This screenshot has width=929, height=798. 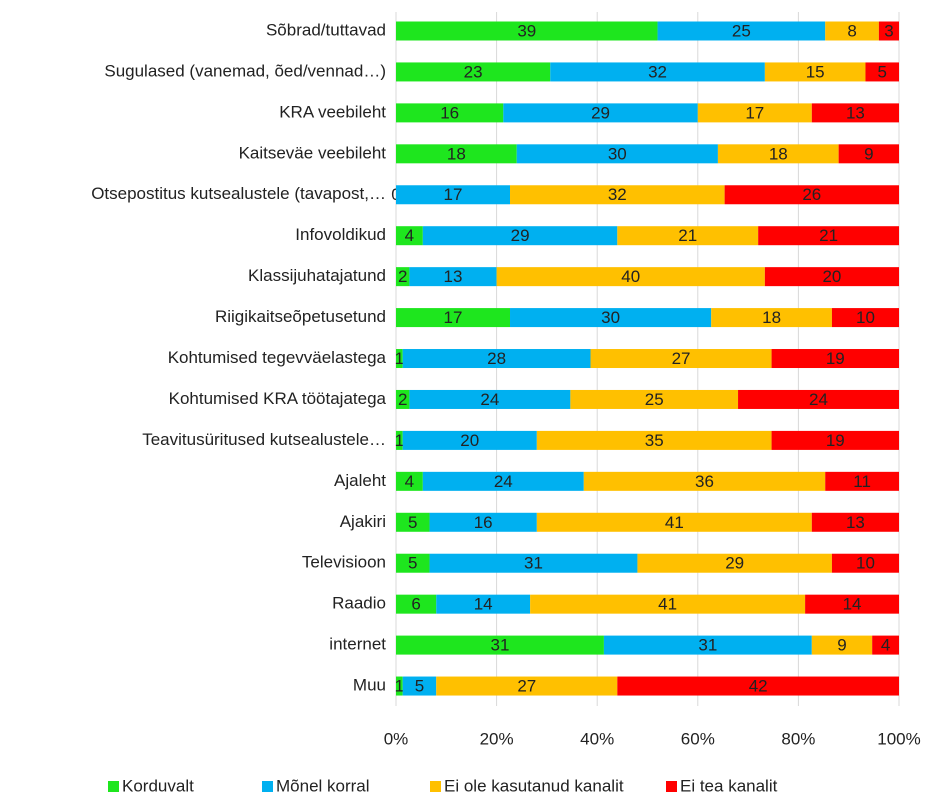 What do you see at coordinates (360, 480) in the screenshot?
I see `category-label: Ajaleht` at bounding box center [360, 480].